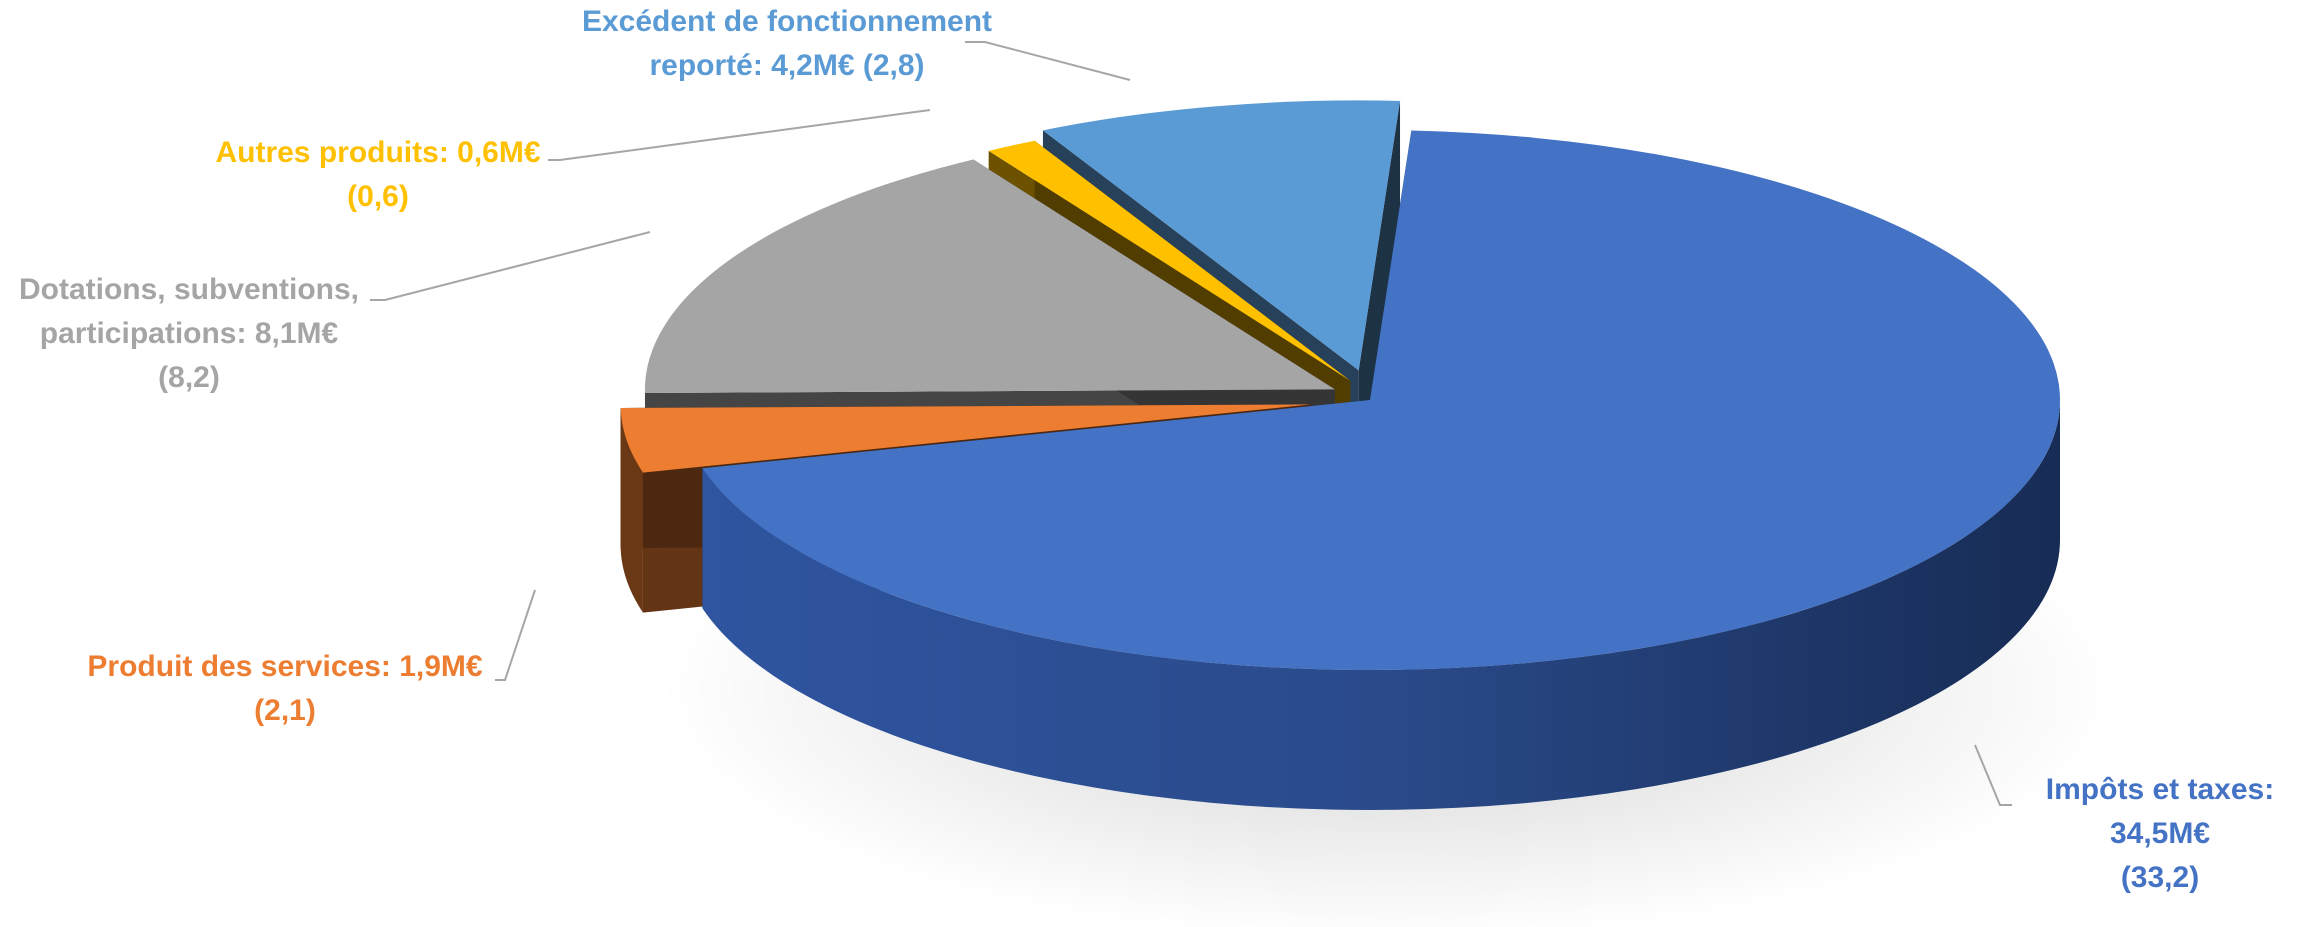  Describe the element at coordinates (378, 175) in the screenshot. I see `label-autres-produits: Autres produits: 0,6M€ (0,6)` at that location.